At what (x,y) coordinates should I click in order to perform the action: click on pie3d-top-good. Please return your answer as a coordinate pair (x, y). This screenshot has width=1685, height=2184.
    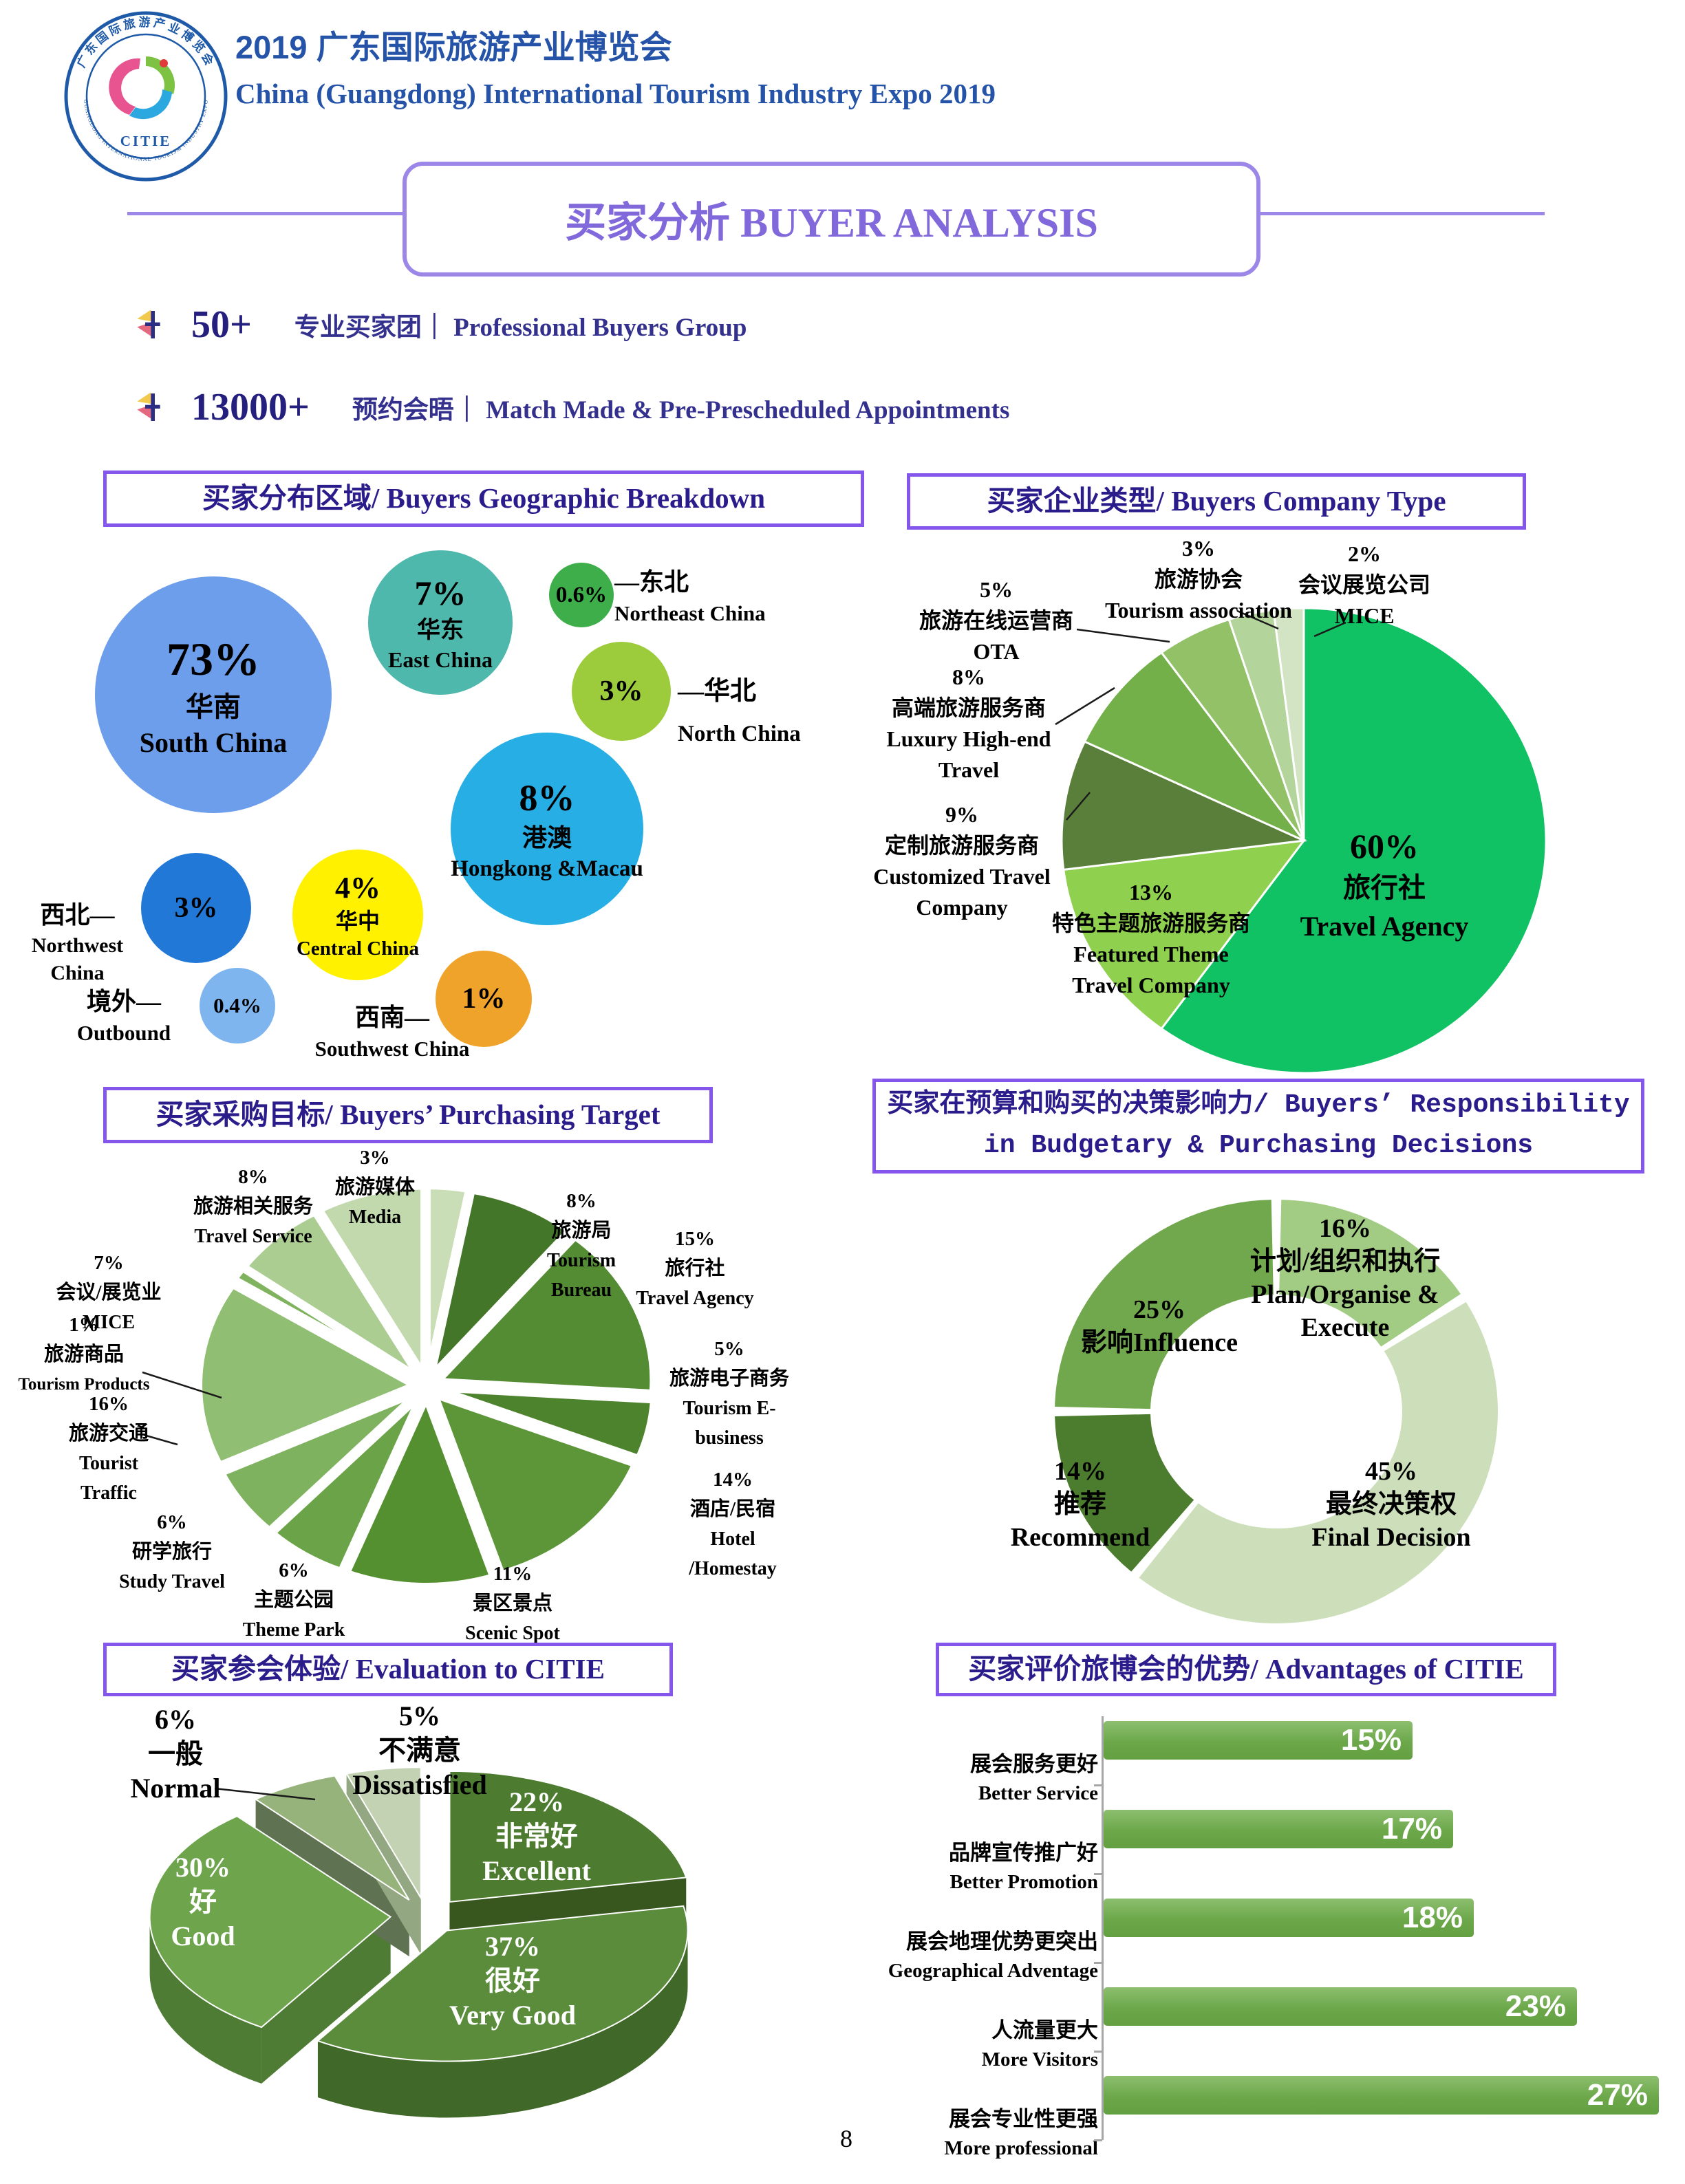
    Looking at the image, I should click on (270, 1922).